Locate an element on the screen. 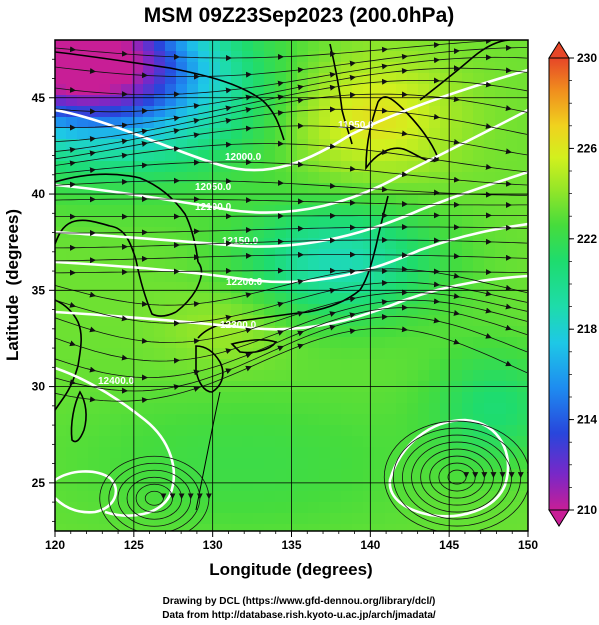  x-axis-label: Longitude (degrees) is located at coordinates (290, 569).